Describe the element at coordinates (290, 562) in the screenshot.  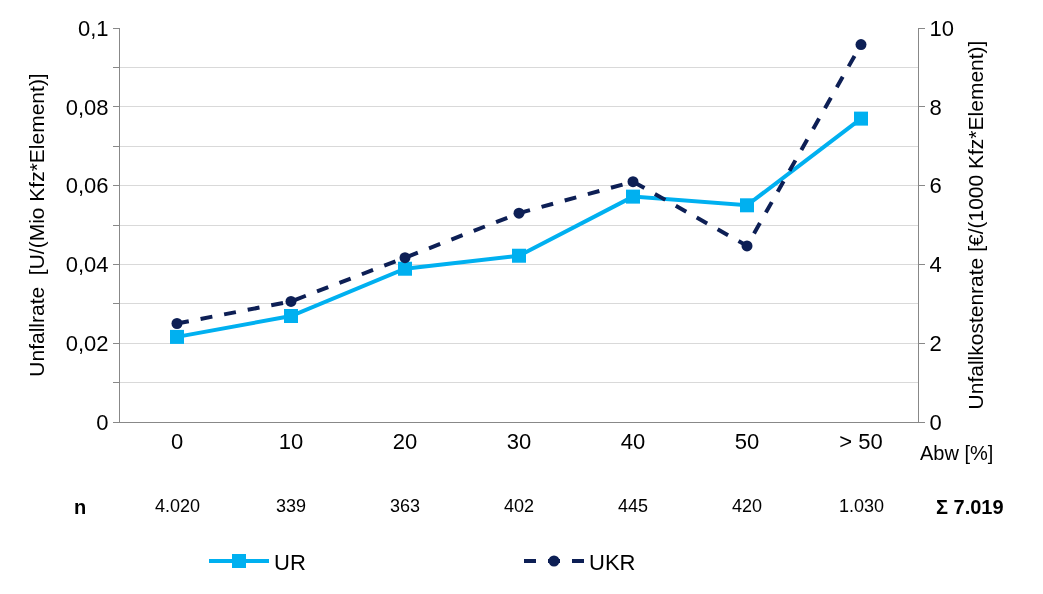
I see `legend-label: UR` at that location.